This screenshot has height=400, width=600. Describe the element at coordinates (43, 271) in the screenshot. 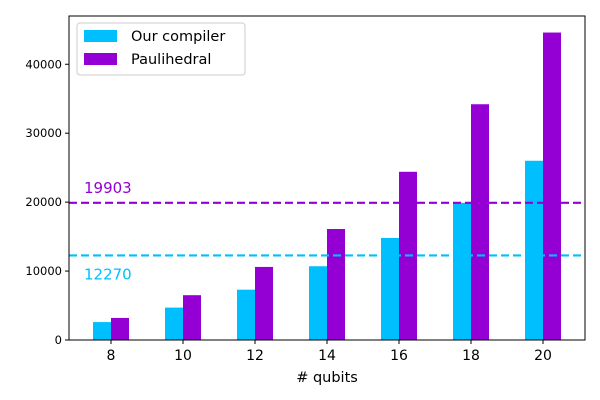

I see `y-tick-label: 10000` at that location.